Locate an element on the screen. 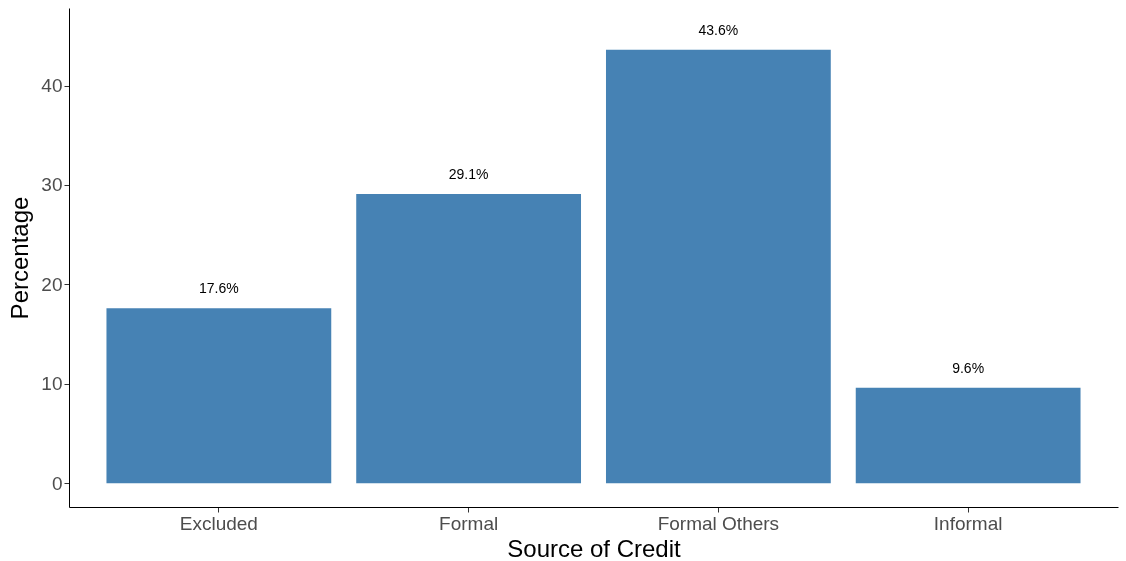  y-tick-label: 30 is located at coordinates (52, 185).